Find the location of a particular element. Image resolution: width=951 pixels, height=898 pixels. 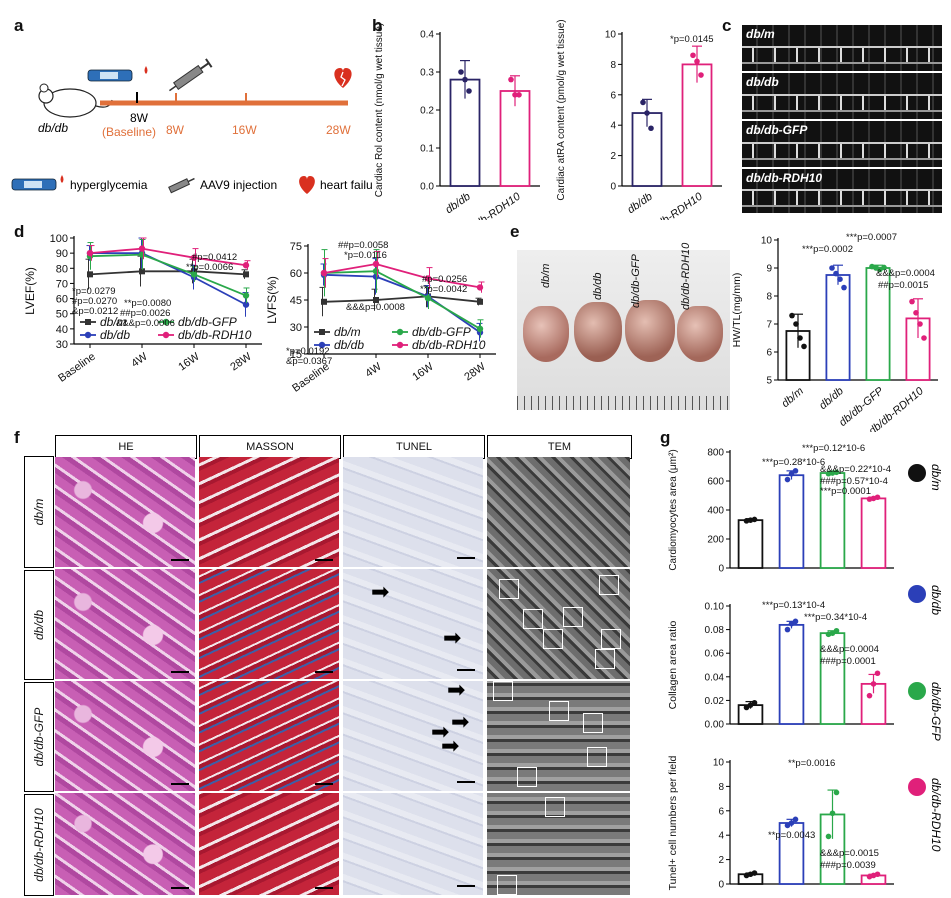

significance-annotation: ***p=0.28*10-6 is located at coordinates (793, 462).